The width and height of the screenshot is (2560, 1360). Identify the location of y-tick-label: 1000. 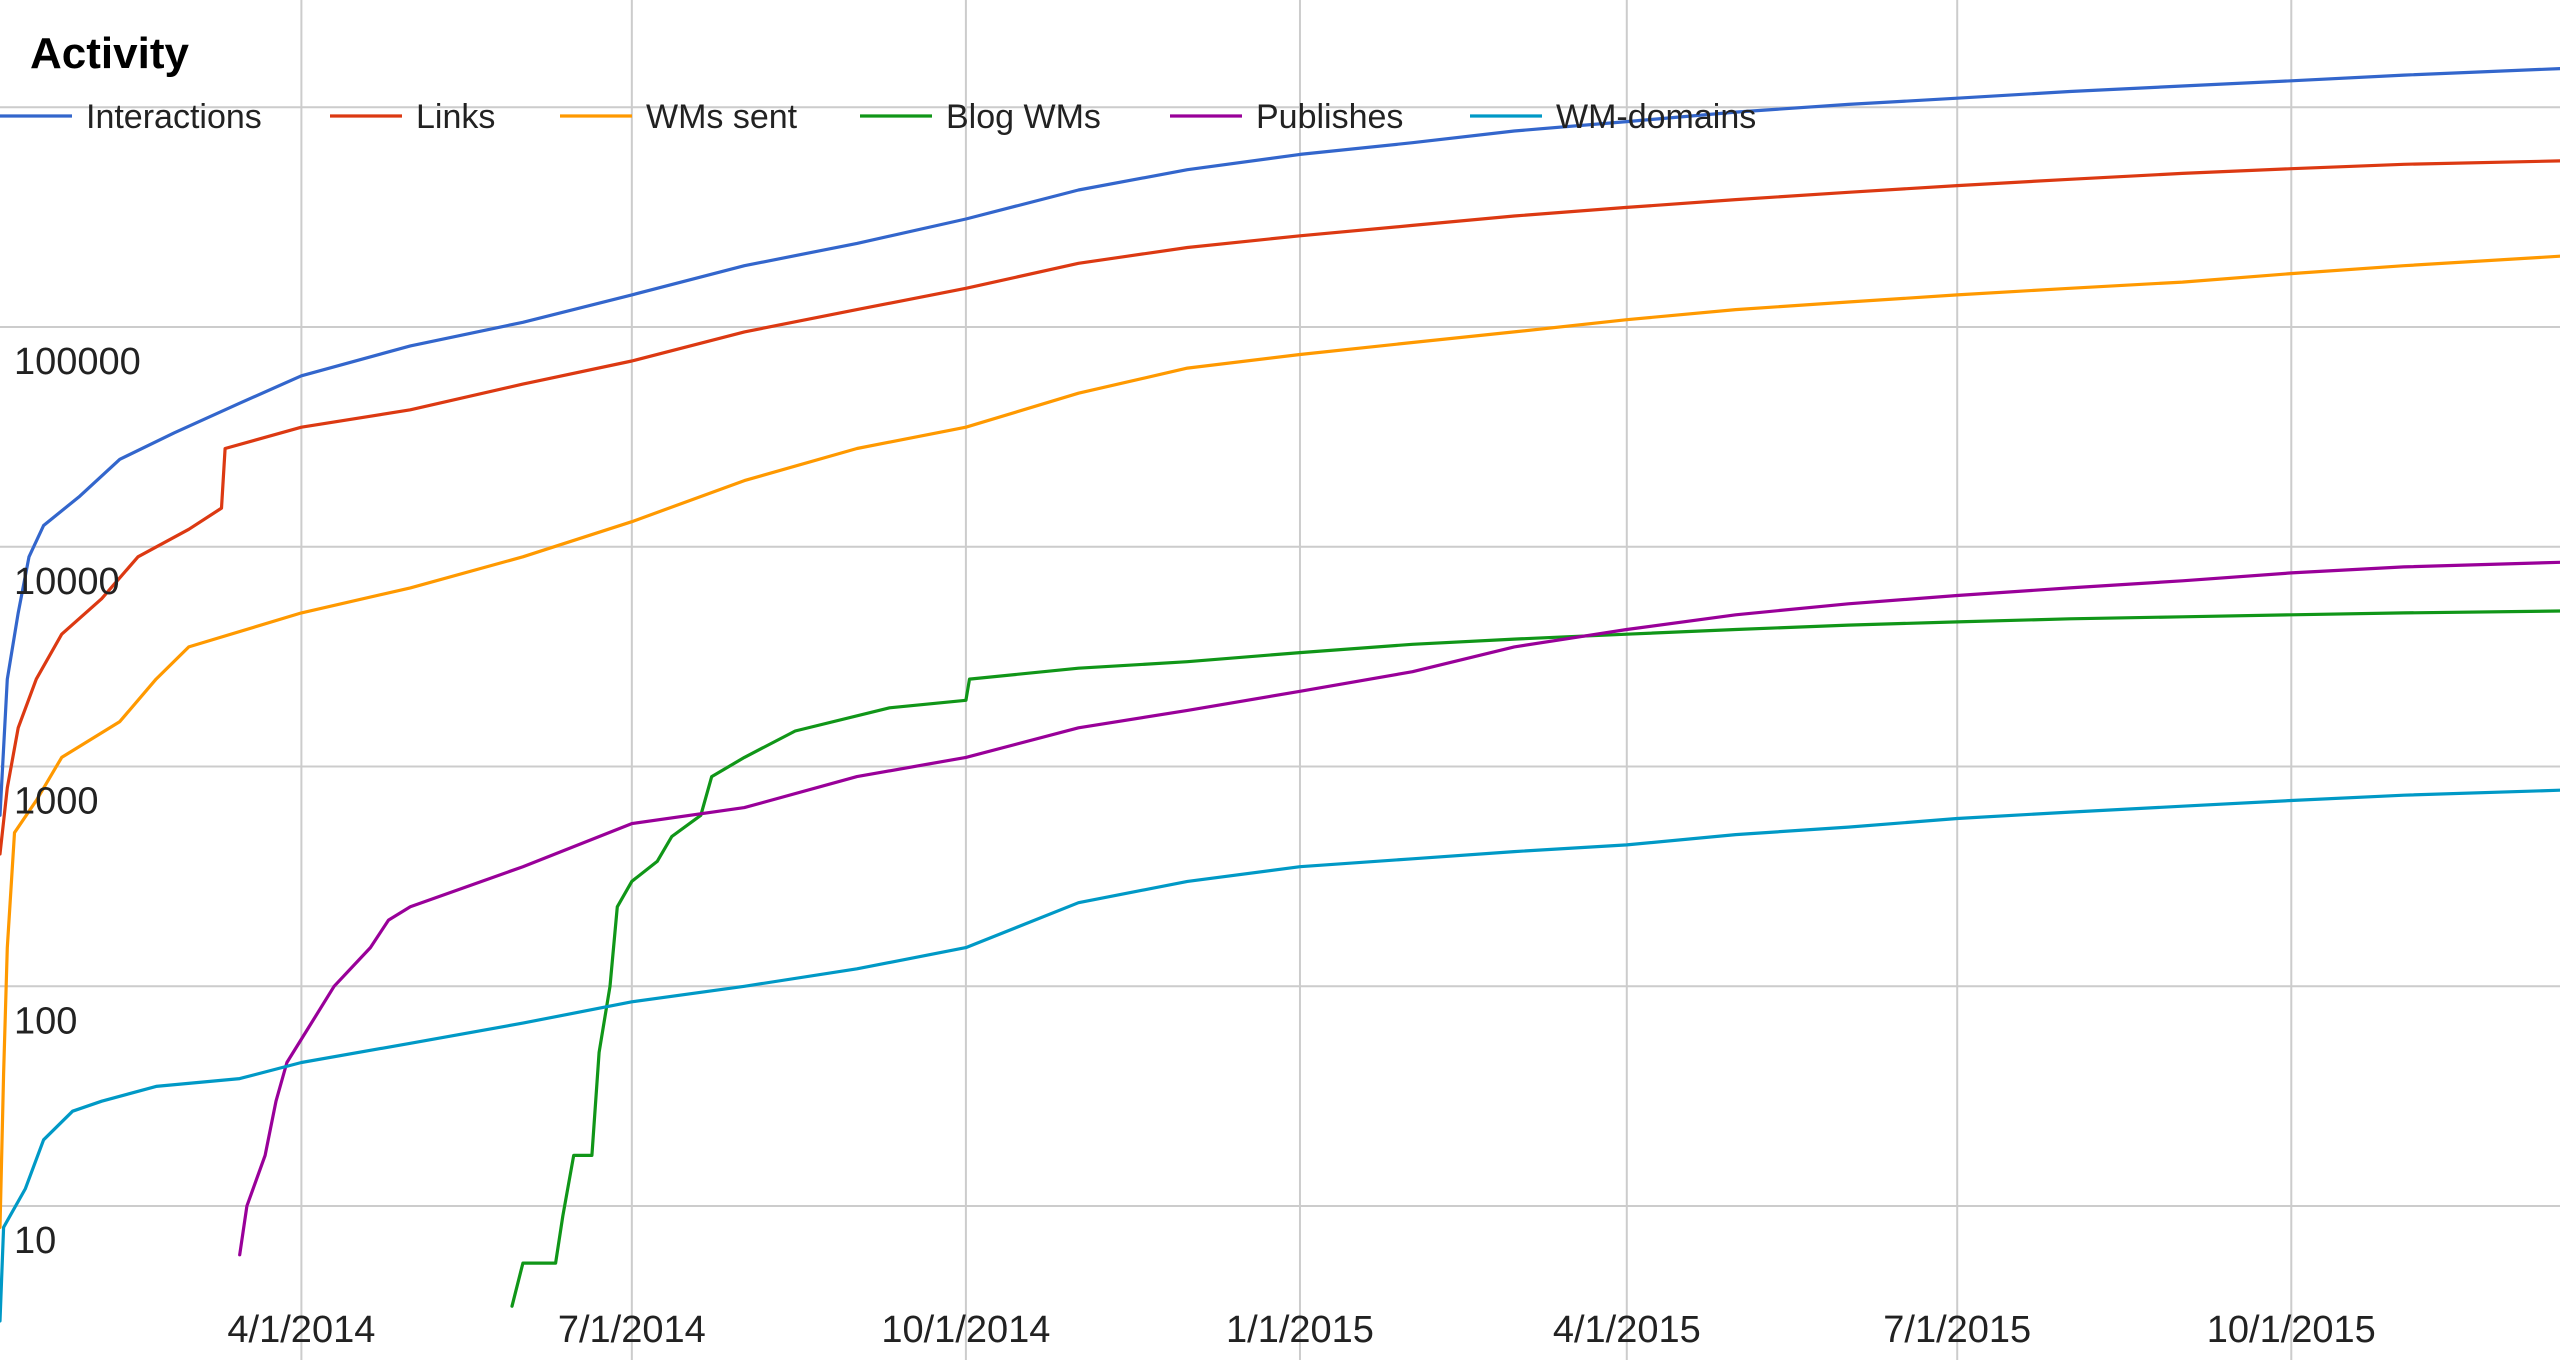
(56, 802).